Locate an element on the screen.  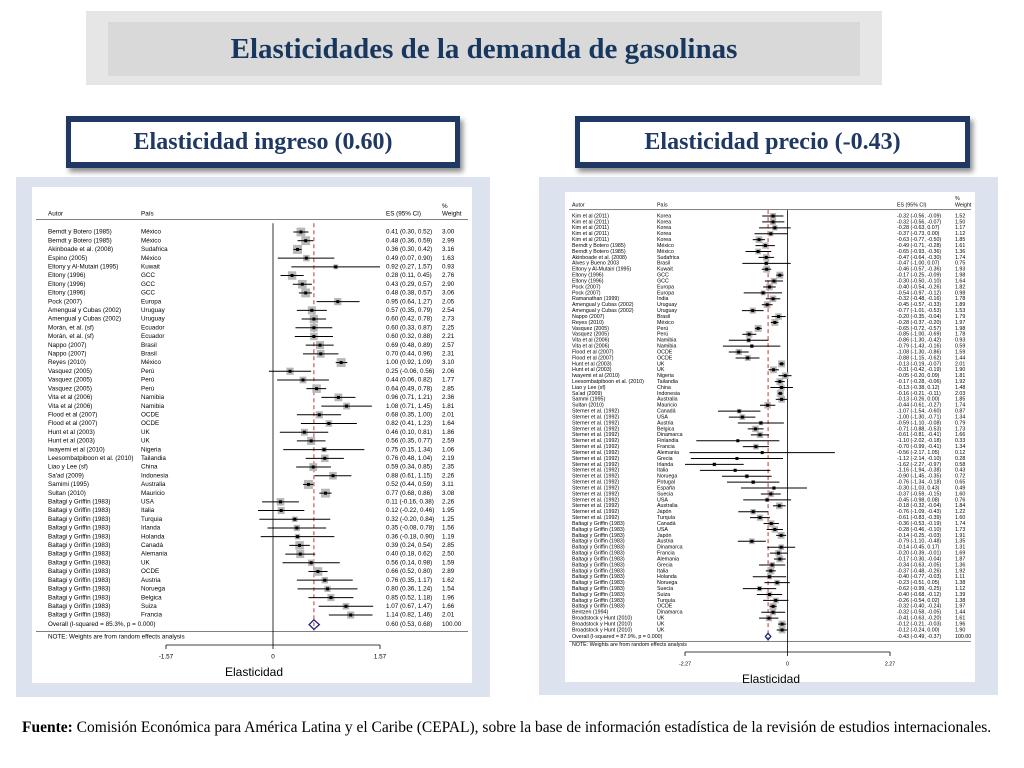
row-weight: 1.50 is located at coordinates (960, 222).